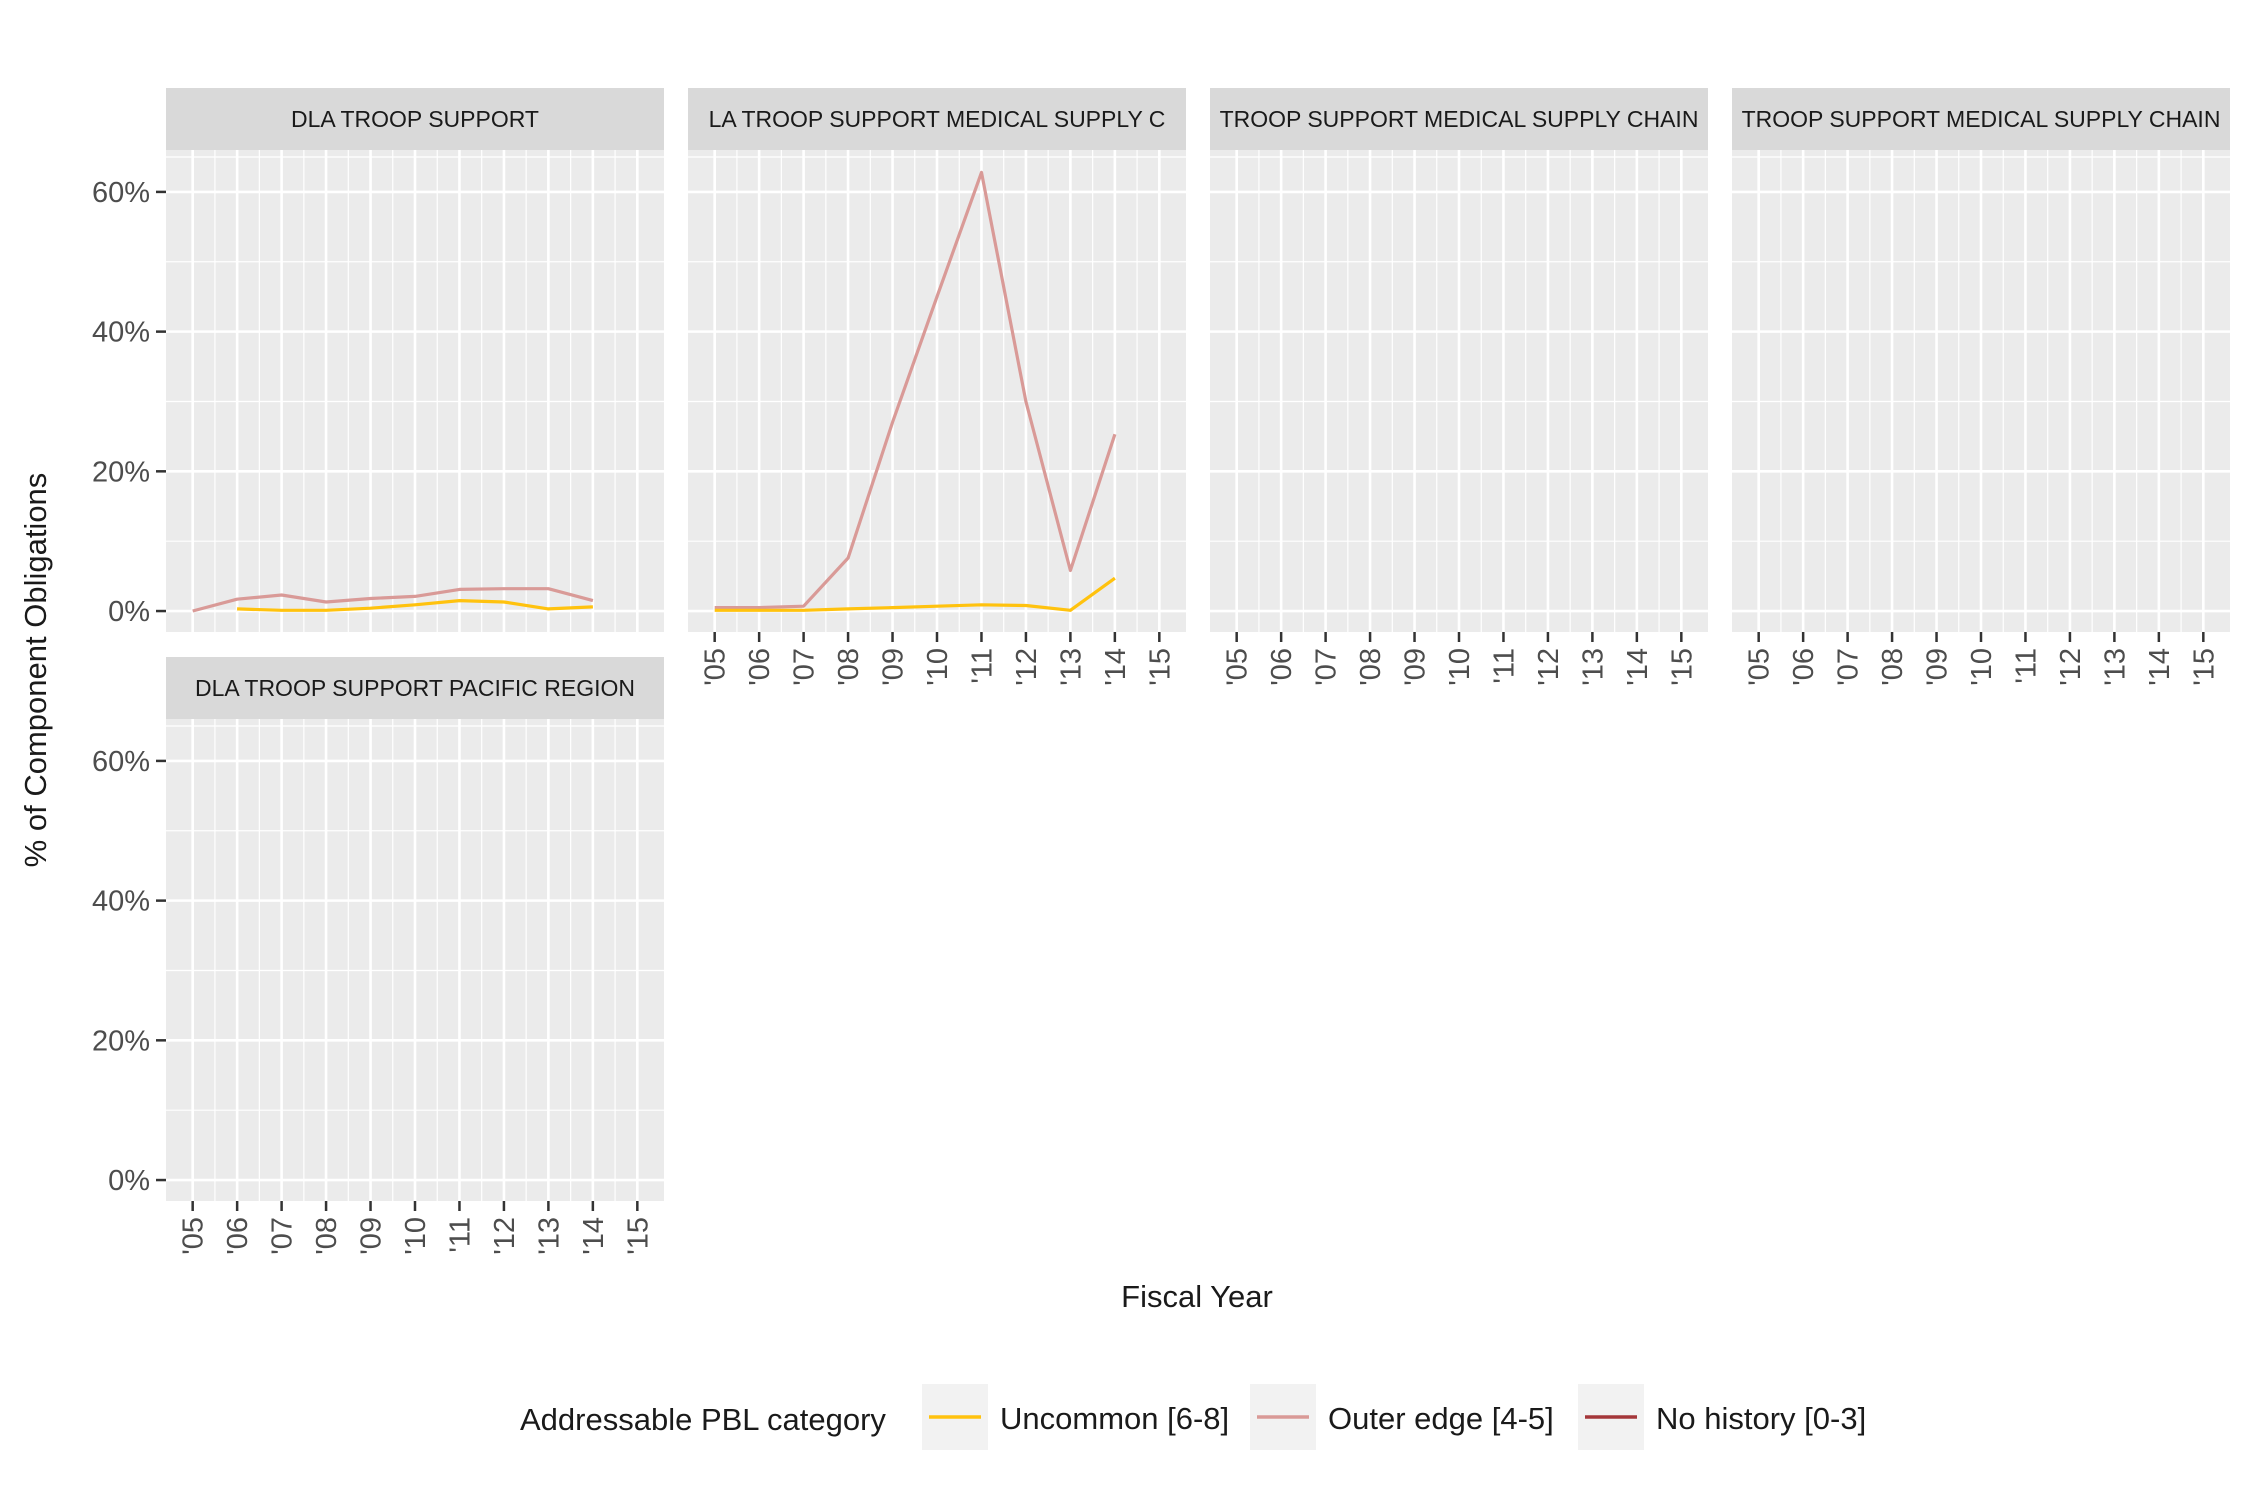  I want to click on legend-label: No history [0-3], so click(1761, 1418).